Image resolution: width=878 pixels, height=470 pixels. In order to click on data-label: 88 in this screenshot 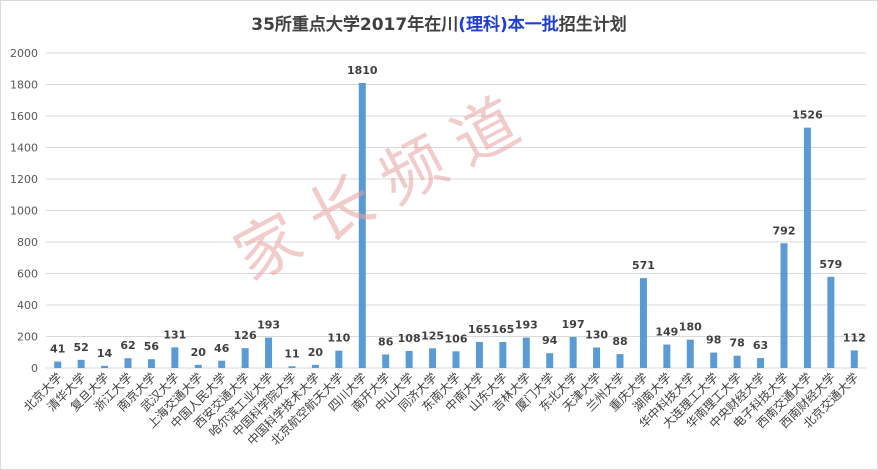, I will do `click(619, 341)`.